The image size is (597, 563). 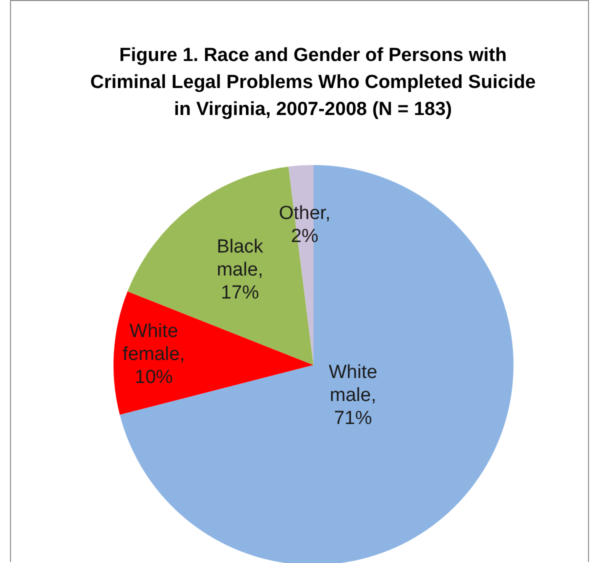 What do you see at coordinates (313, 83) in the screenshot?
I see `chart-title: Figure 1. Race and Gender of Persons with Criminal Legal Problems Who Completed Suicide in Virginia, 2007-2008 (N = 183)` at bounding box center [313, 83].